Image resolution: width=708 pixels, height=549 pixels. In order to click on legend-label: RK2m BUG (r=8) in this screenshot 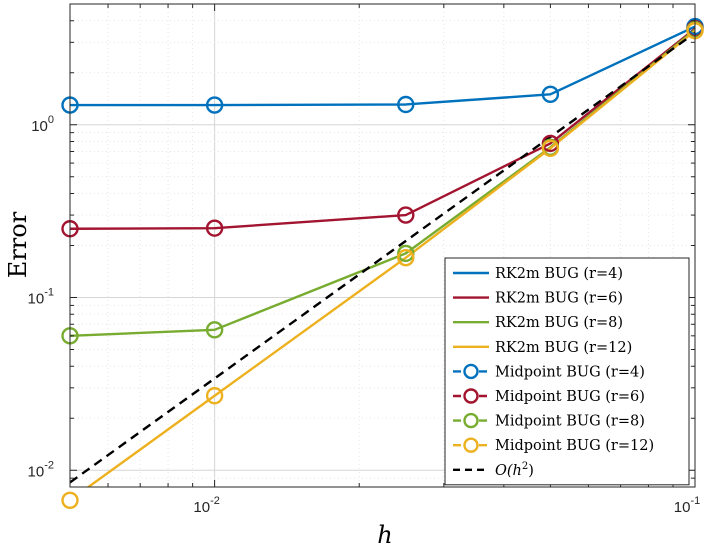, I will do `click(559, 323)`.